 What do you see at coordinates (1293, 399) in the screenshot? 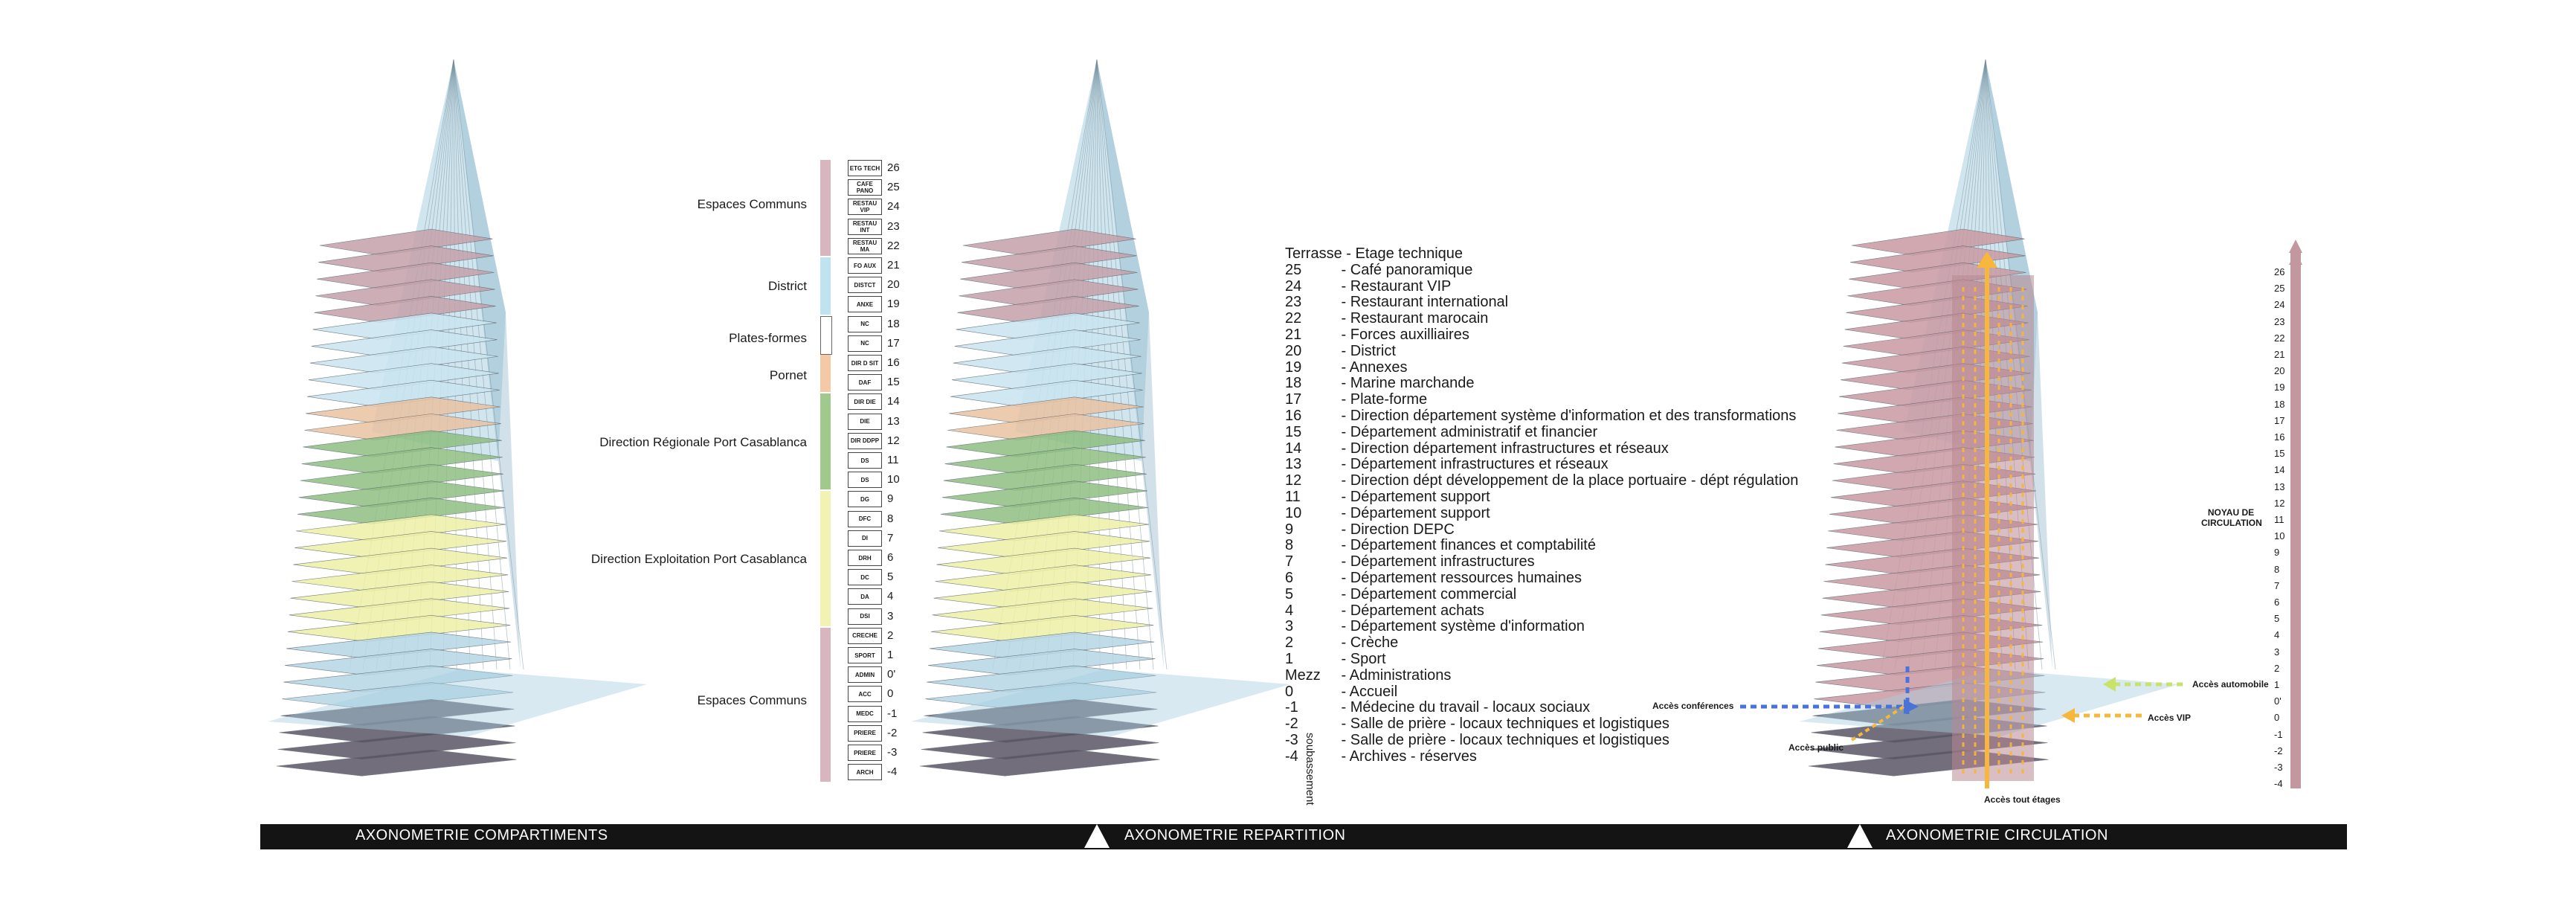
I see `legend-floor-number: 17` at bounding box center [1293, 399].